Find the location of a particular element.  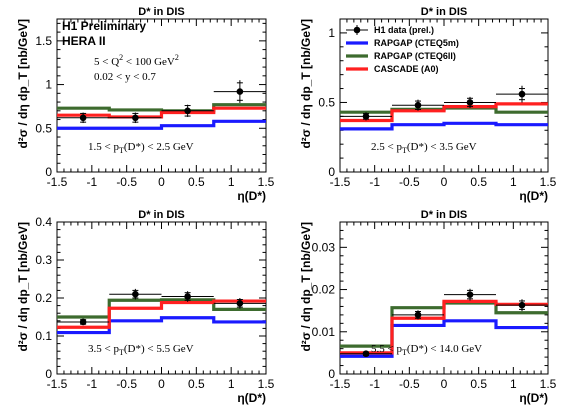

hera-label: HERA II is located at coordinates (84, 41).